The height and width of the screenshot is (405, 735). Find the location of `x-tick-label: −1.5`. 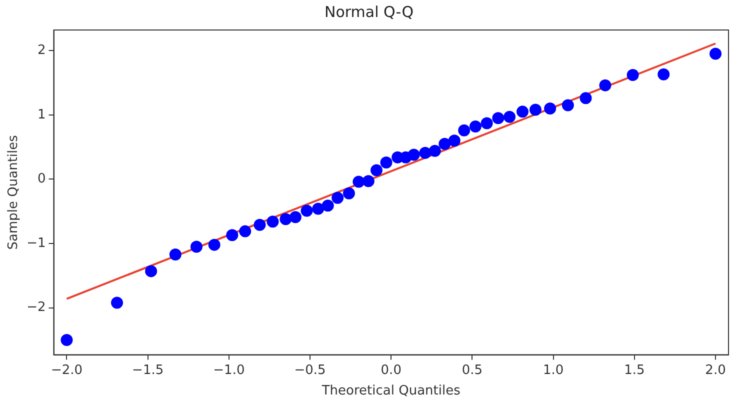

x-tick-label: −1.5 is located at coordinates (148, 370).